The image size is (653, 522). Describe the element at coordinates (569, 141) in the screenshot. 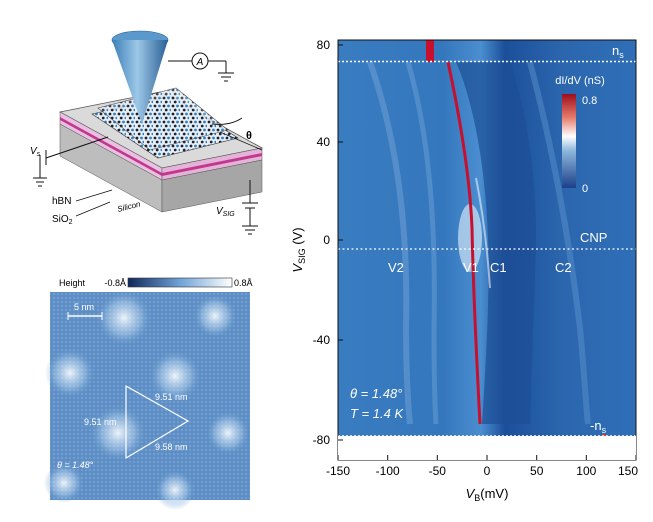

I see `map-colorbar` at that location.